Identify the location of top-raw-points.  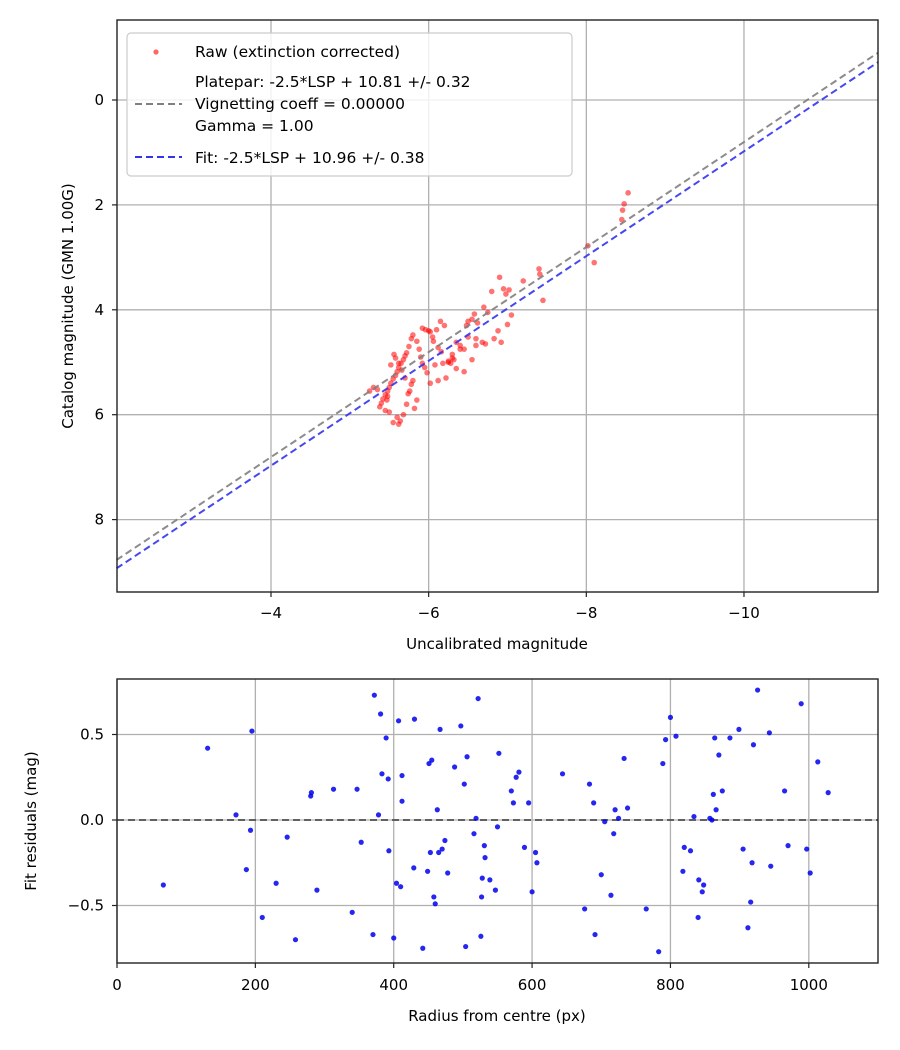
(498, 308).